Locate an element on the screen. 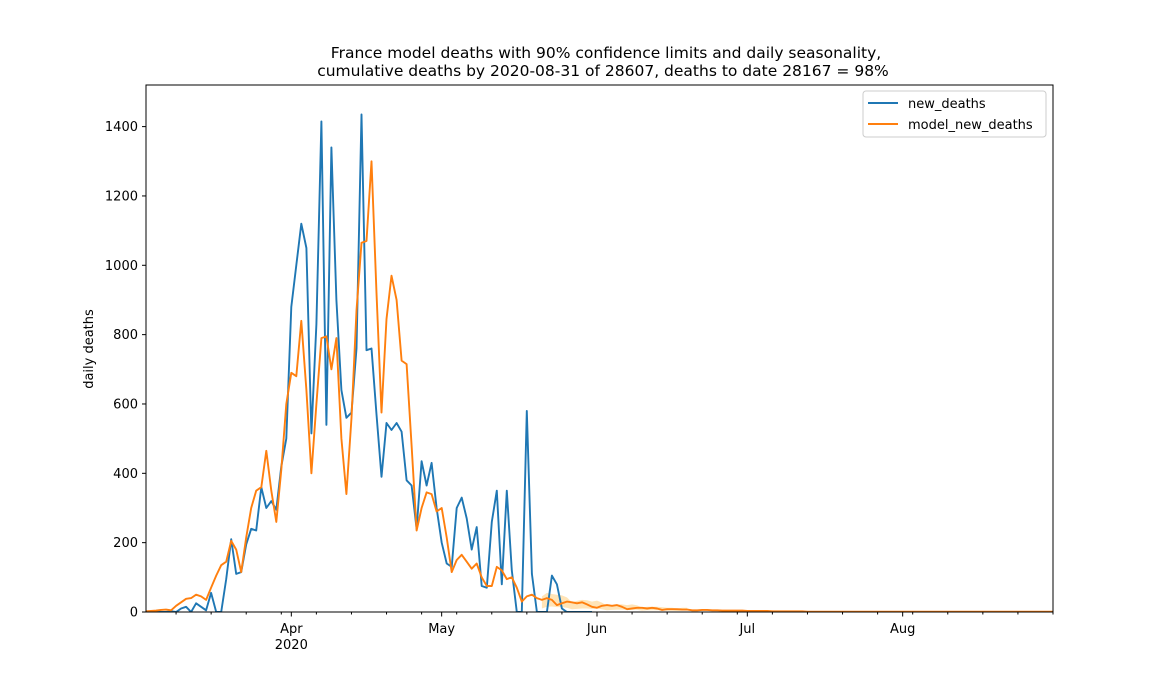 The image size is (1170, 700). y-tick-label-1000: 1000 is located at coordinates (121, 266).